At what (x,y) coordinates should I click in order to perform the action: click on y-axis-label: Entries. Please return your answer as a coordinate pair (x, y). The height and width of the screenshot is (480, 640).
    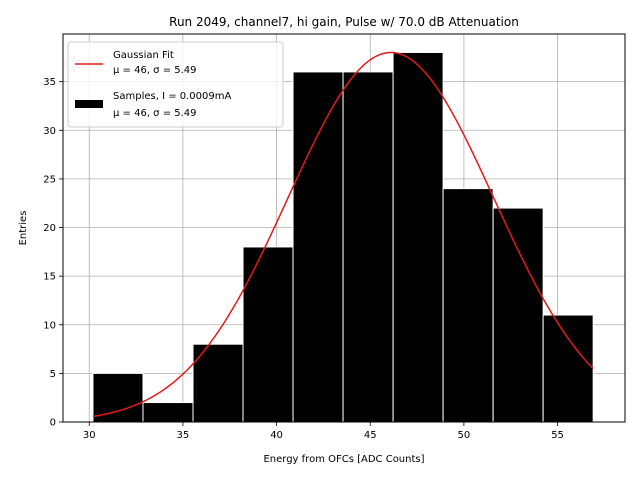
    Looking at the image, I should click on (23, 228).